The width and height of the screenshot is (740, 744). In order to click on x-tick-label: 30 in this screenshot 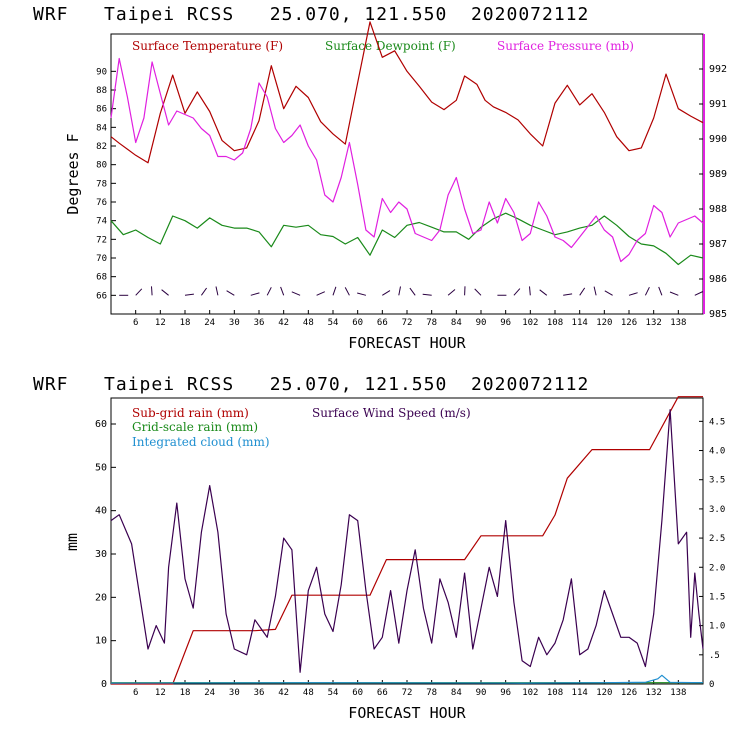, I will do `click(234, 323)`.